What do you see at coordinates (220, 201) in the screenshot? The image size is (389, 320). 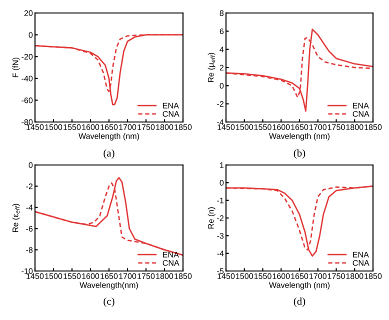 I see `y-tick-label: -1` at bounding box center [220, 201].